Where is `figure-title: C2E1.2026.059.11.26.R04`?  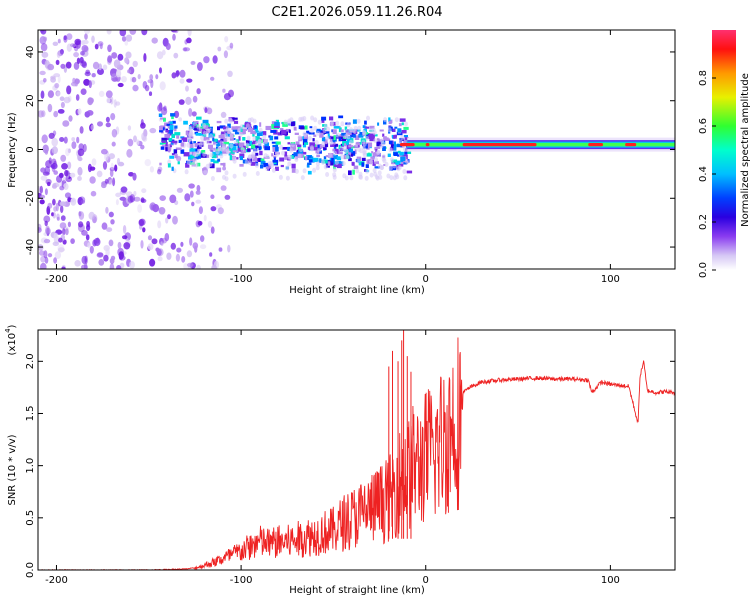 figure-title: C2E1.2026.059.11.26.R04 is located at coordinates (356, 12).